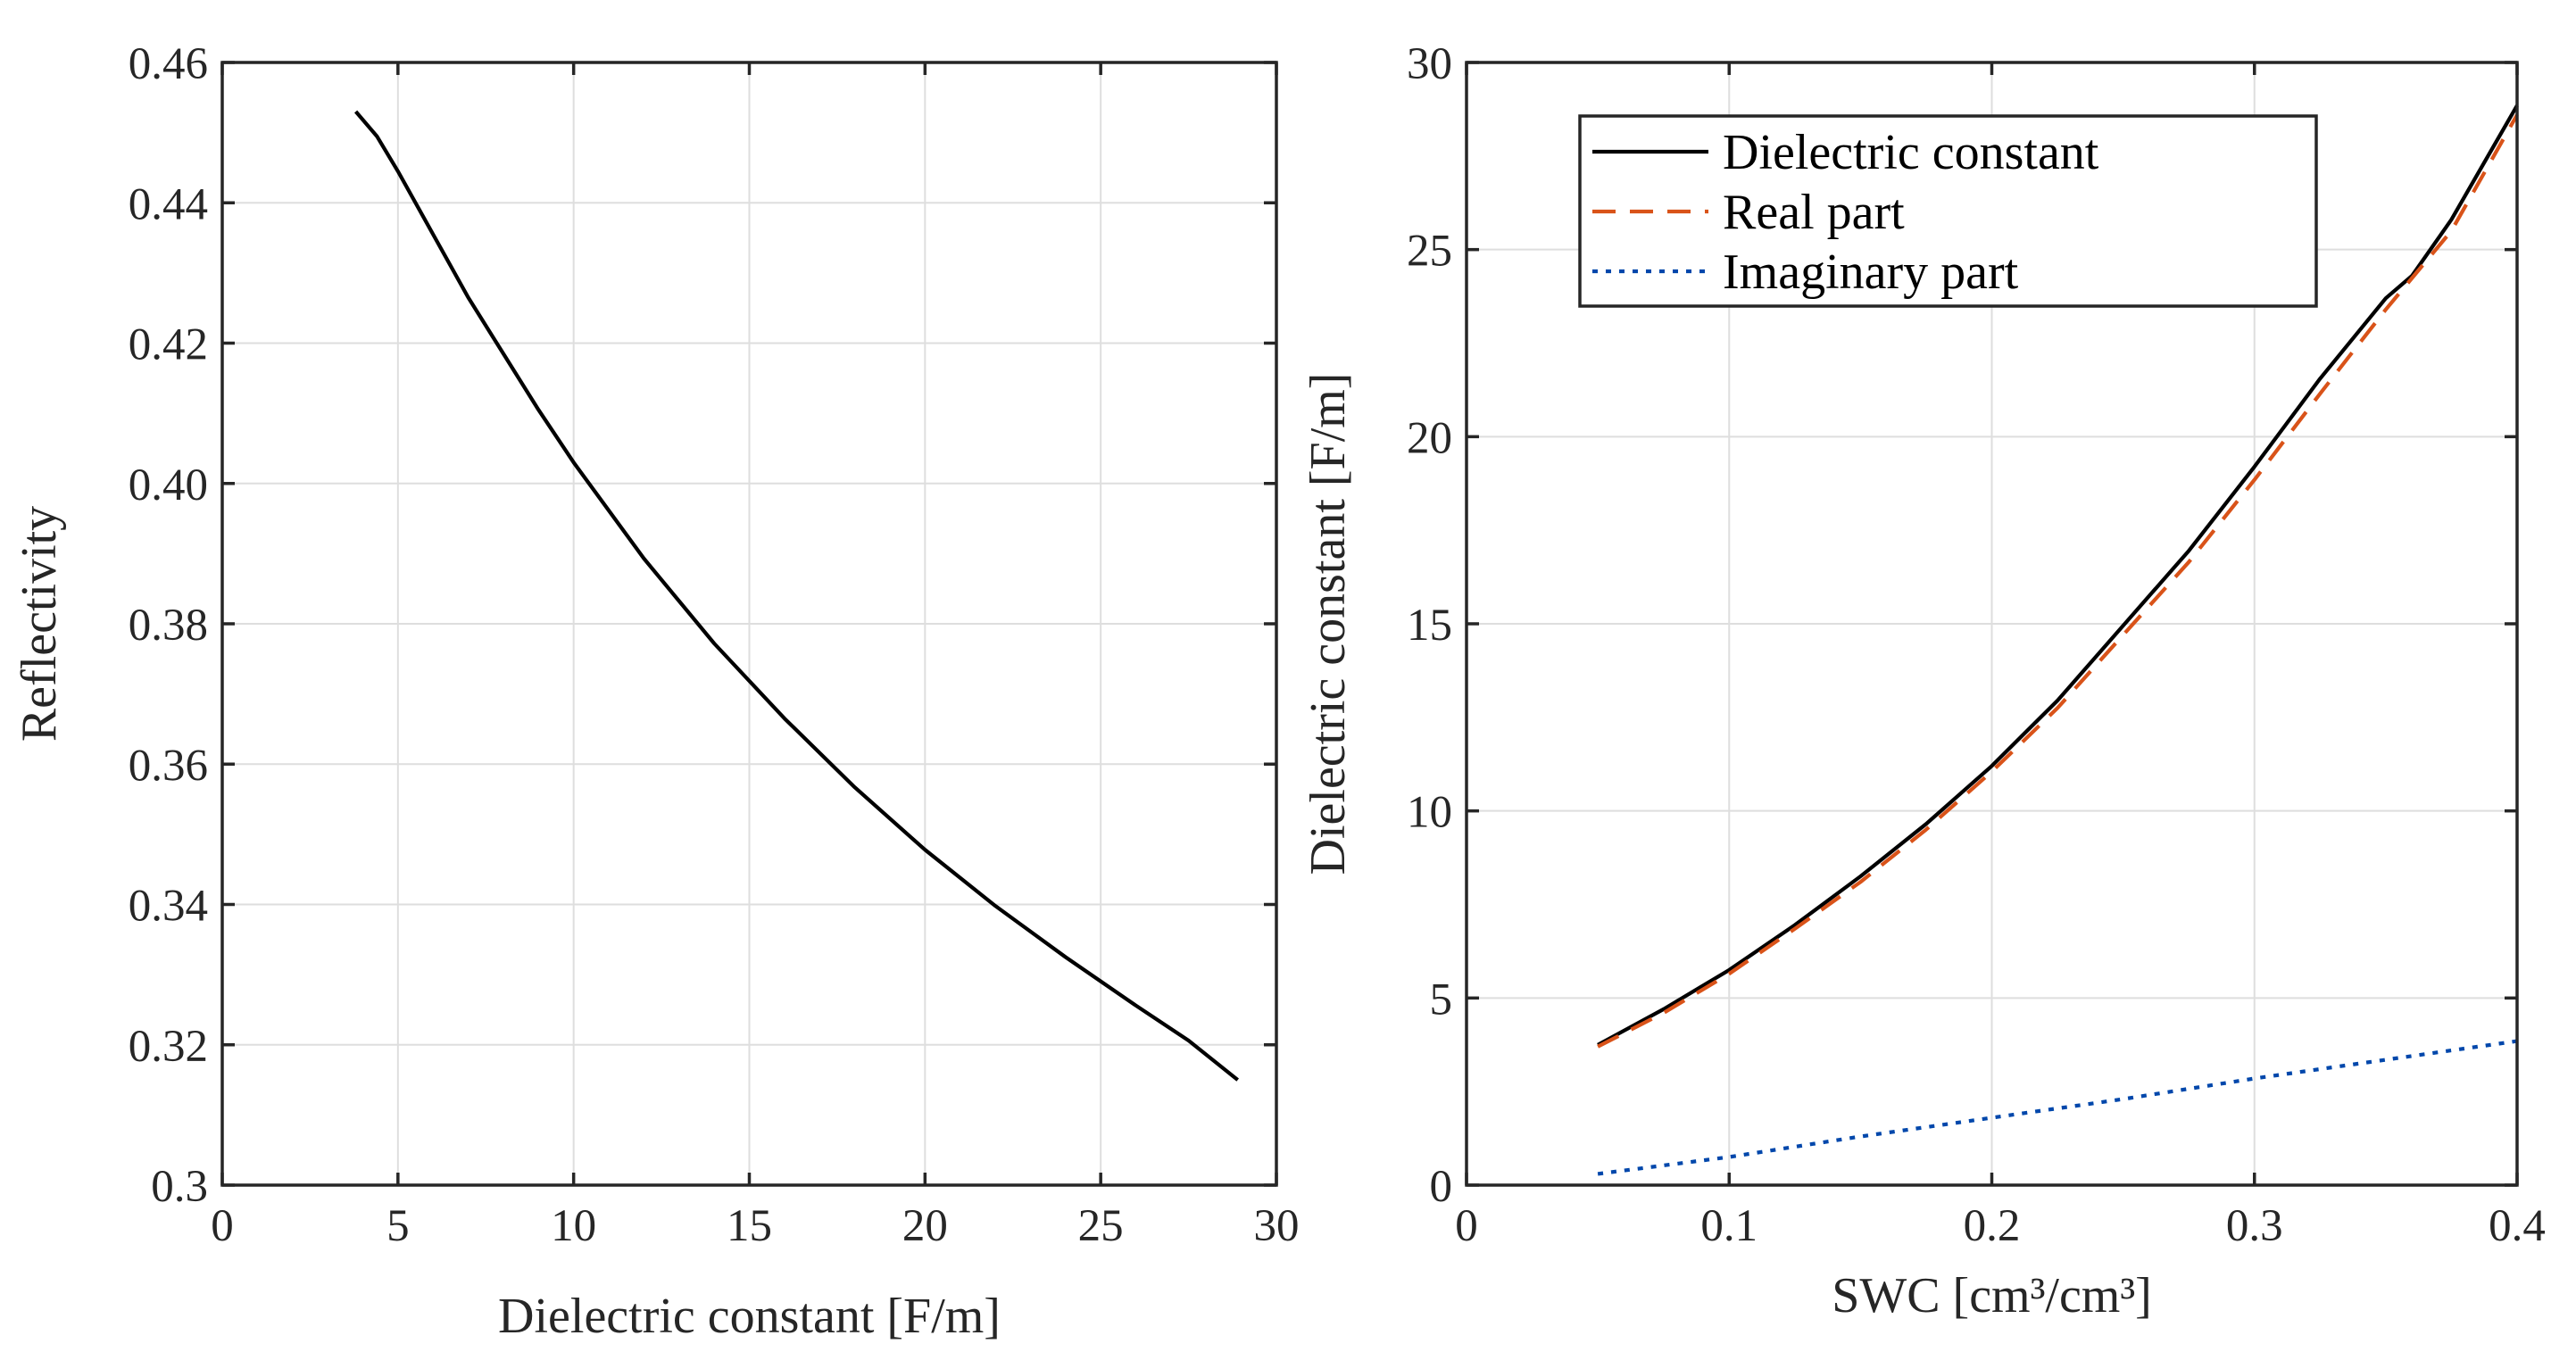 The width and height of the screenshot is (2576, 1352). Describe the element at coordinates (2517, 1226) in the screenshot. I see `x-tick-label: 0.4` at that location.